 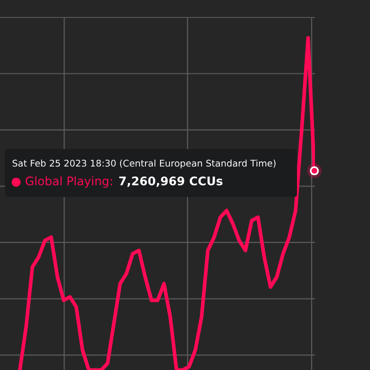 I want to click on annotation: ● Global Playing:, so click(x=62, y=182).